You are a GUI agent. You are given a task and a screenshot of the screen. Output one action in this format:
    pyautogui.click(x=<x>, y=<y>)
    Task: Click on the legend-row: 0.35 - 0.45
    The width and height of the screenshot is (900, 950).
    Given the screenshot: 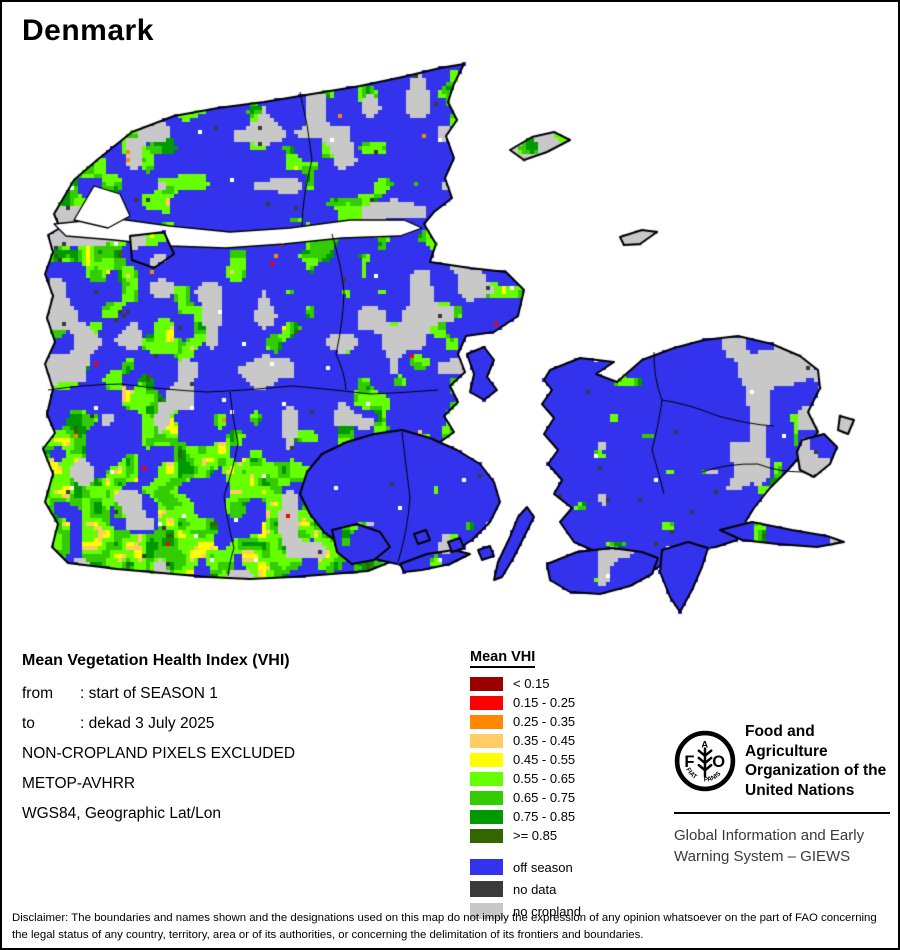 What is the action you would take?
    pyautogui.click(x=525, y=740)
    